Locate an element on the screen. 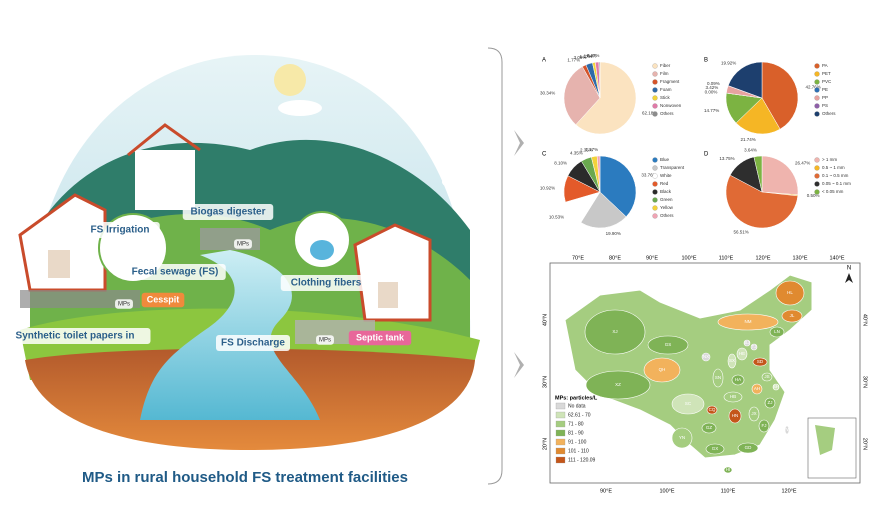 This screenshot has height=523, width=870. province-label: SD is located at coordinates (760, 361).